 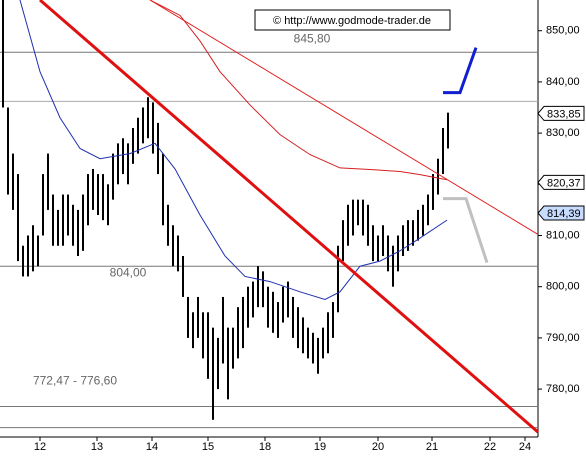 What do you see at coordinates (378, 447) in the screenshot?
I see `x-tick-label: 20` at bounding box center [378, 447].